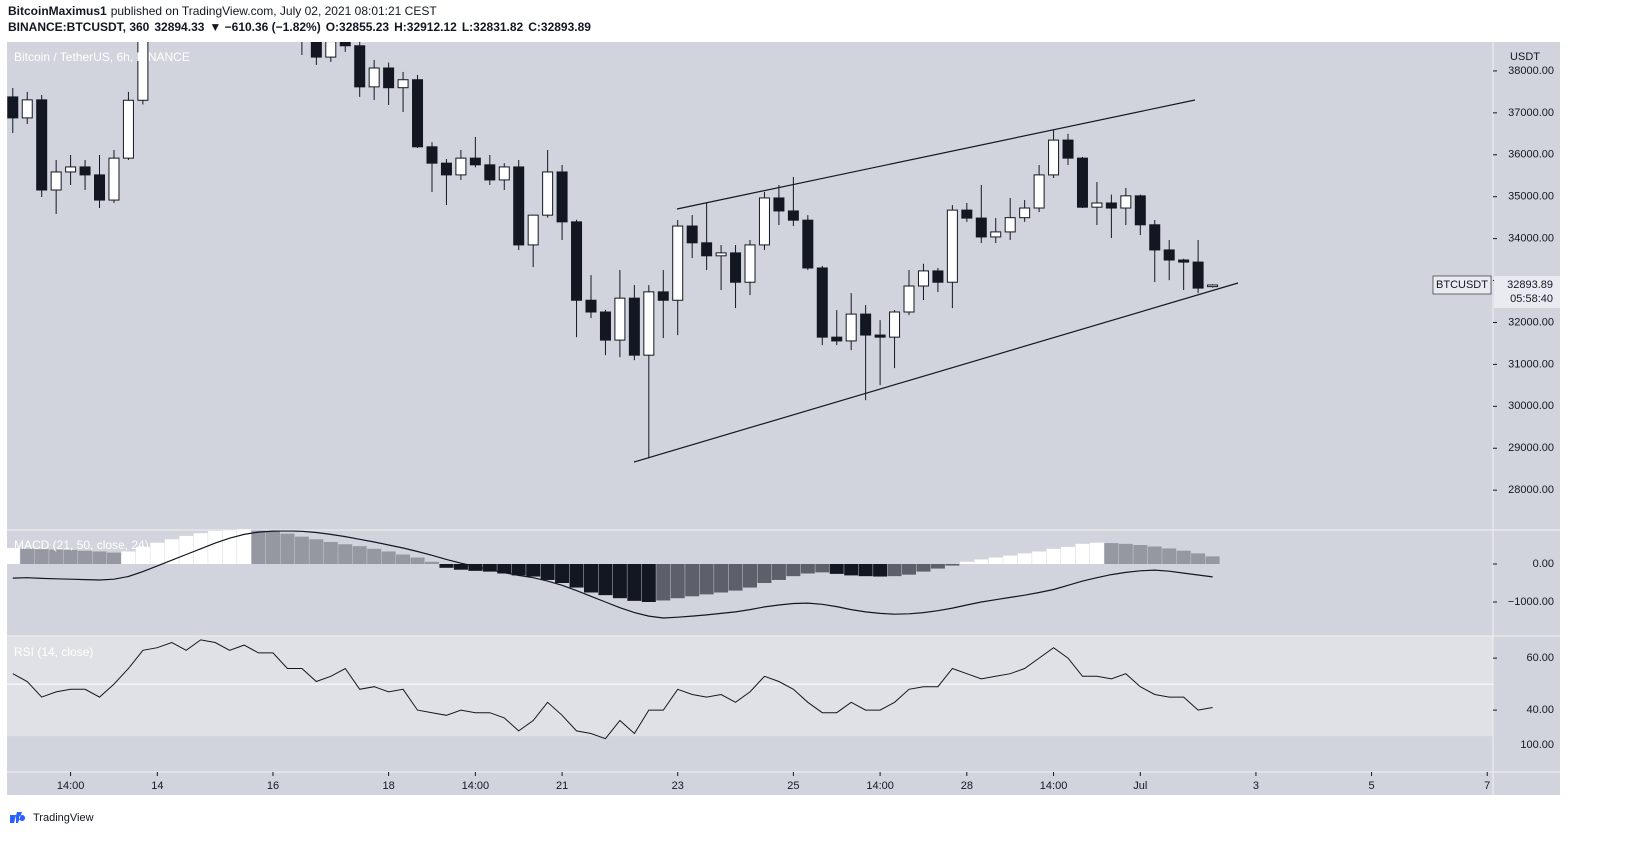 The height and width of the screenshot is (867, 1627). I want to click on c-value: 32893.89, so click(566, 27).